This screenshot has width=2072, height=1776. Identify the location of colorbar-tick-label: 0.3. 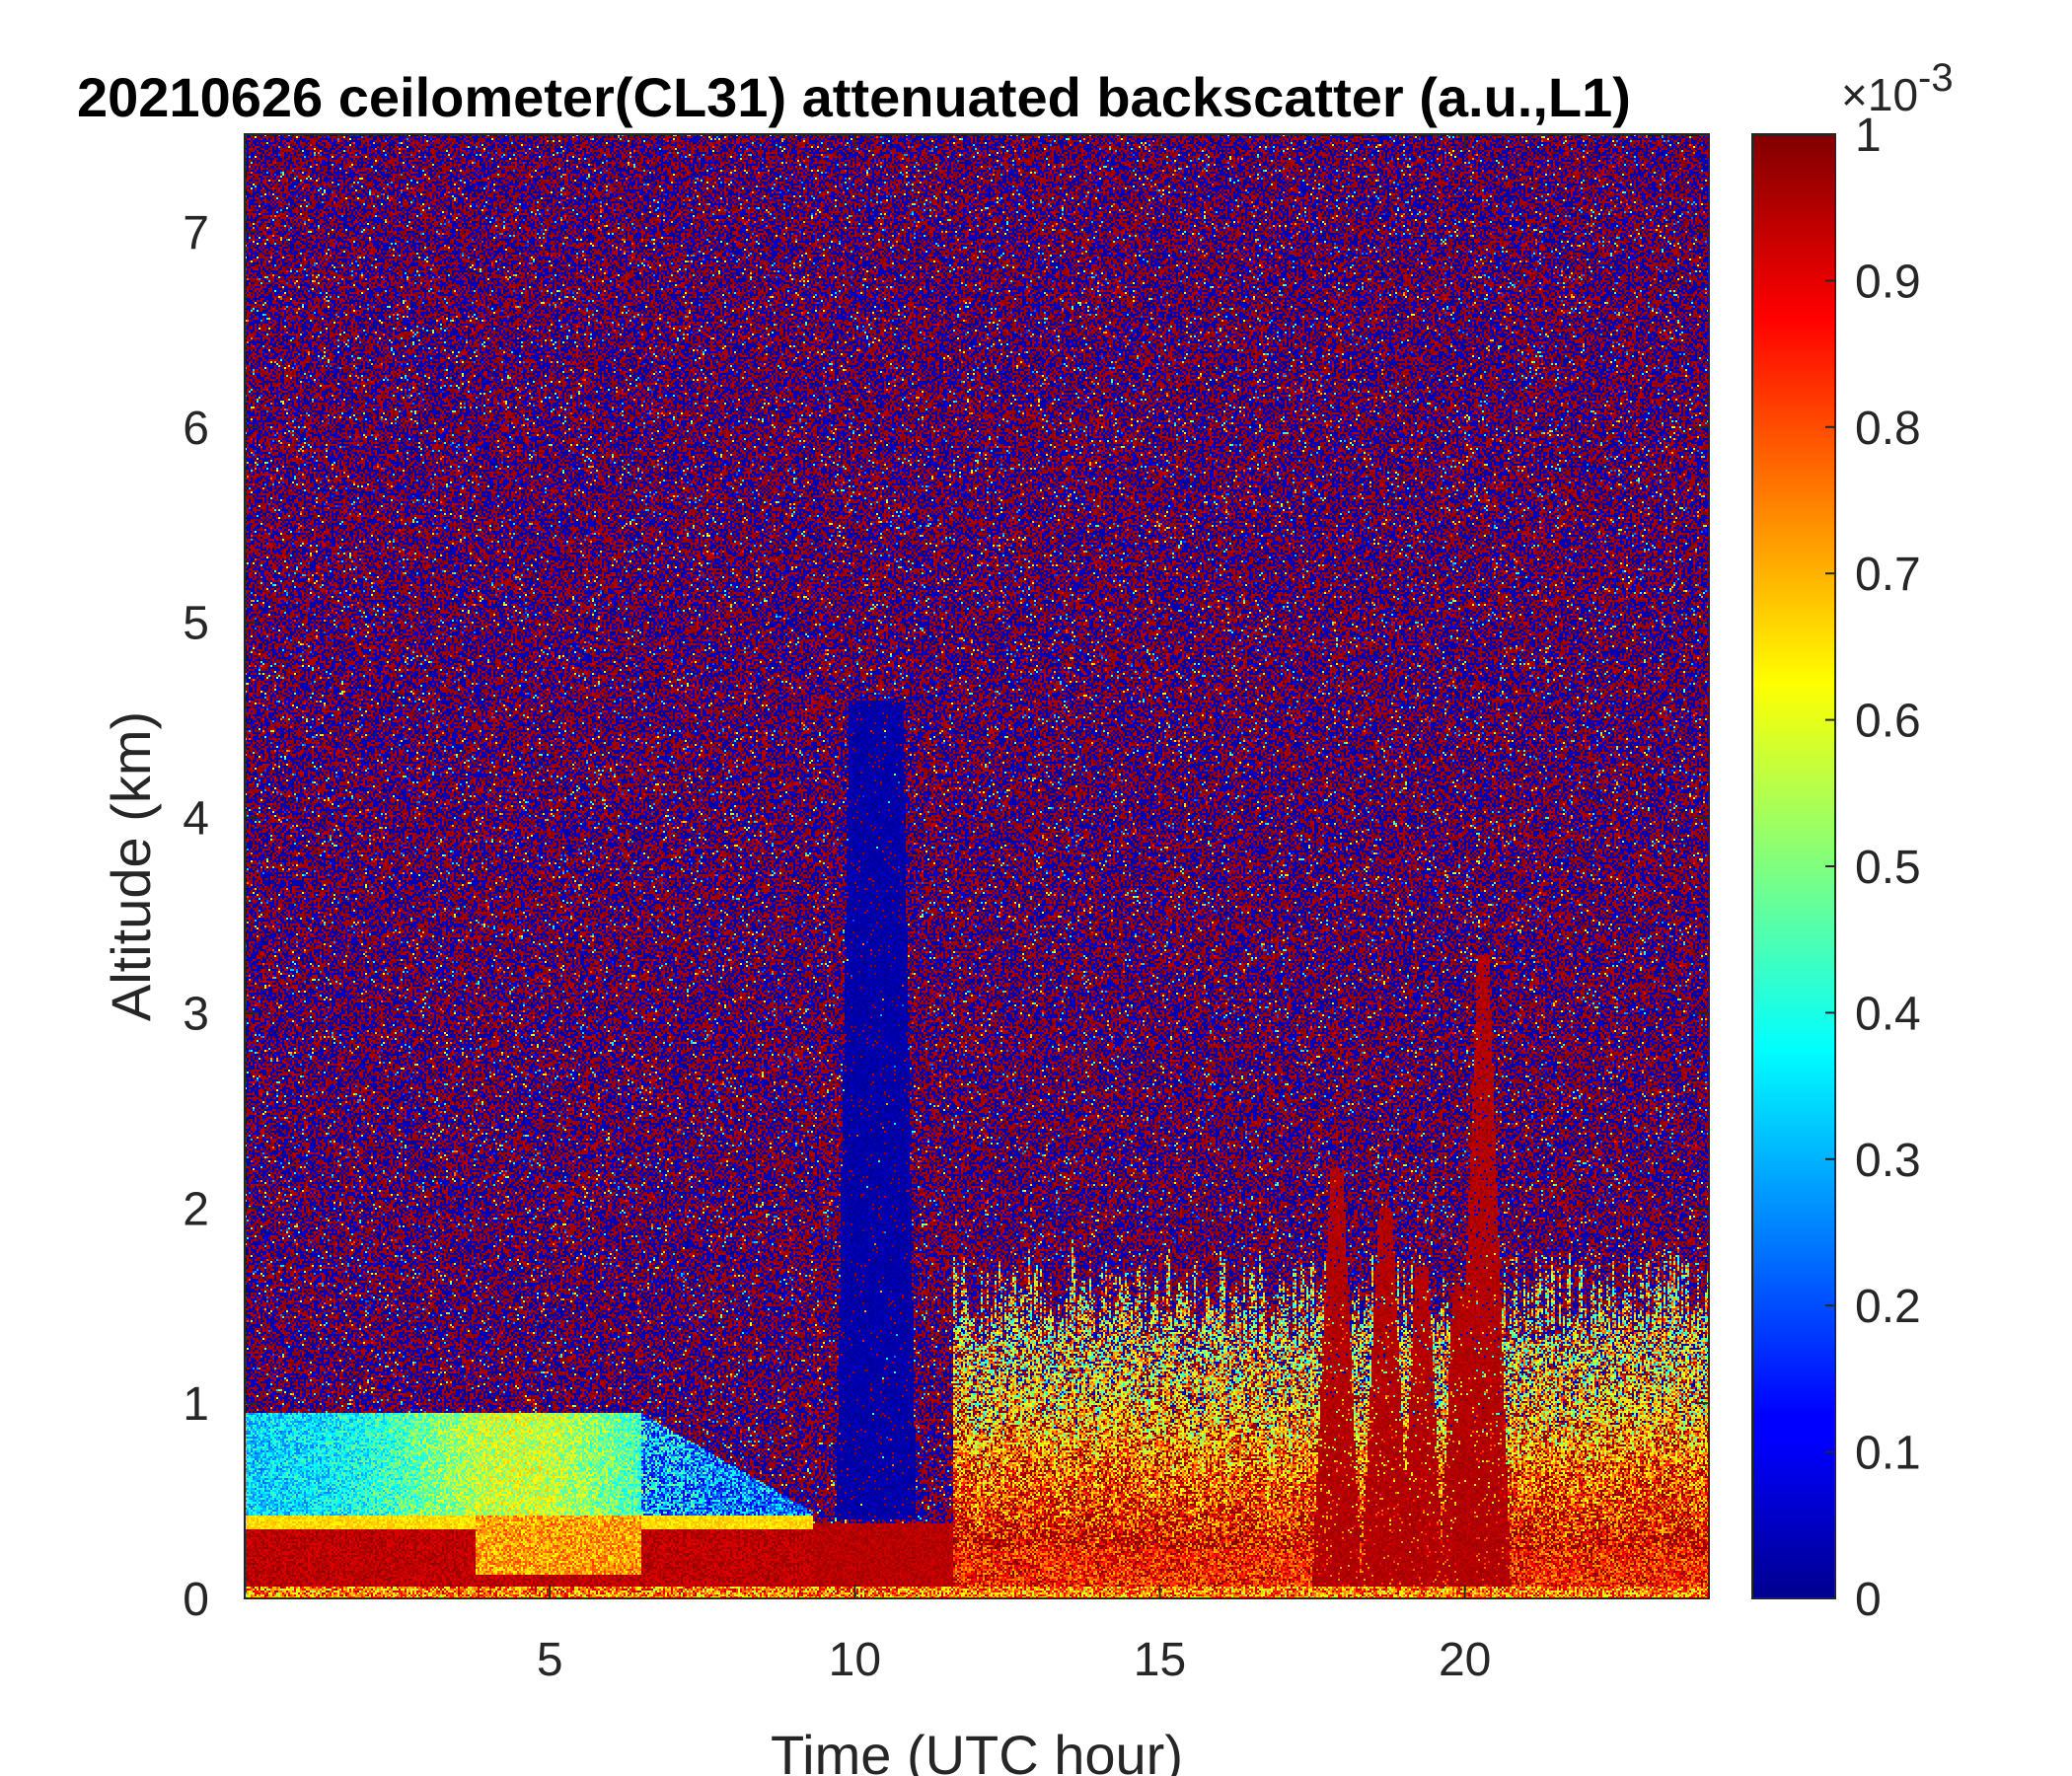
(1888, 1161).